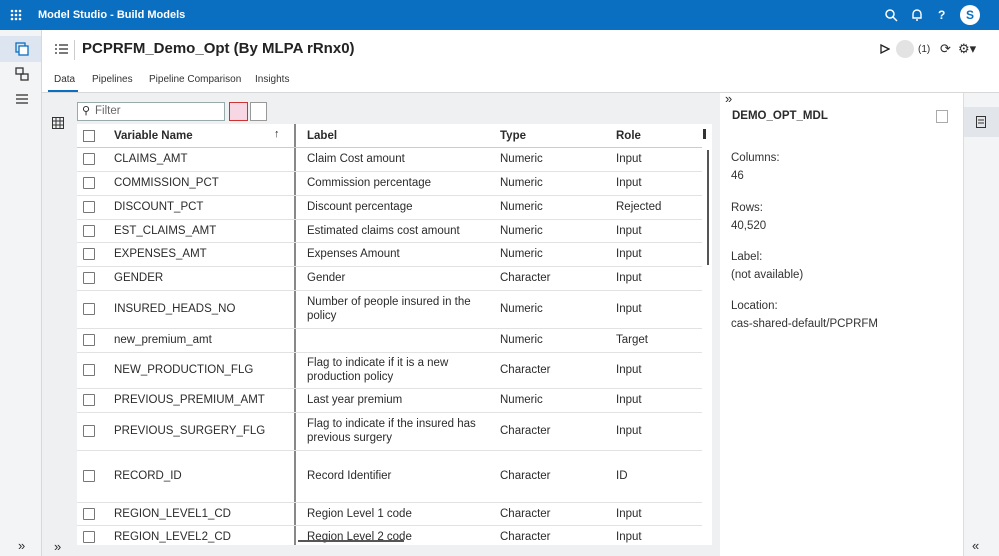 This screenshot has height=556, width=999. I want to click on tab: Pipelines, so click(112, 79).